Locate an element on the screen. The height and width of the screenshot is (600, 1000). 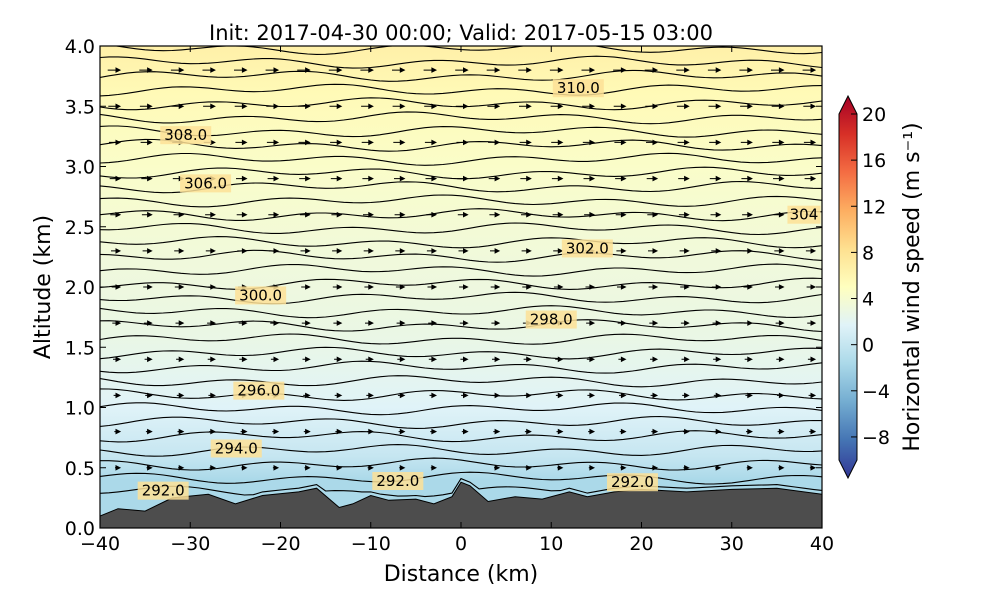
colorbar-ticks: −8 −4 0 4 8 12 16 20 is located at coordinates (870, 276).